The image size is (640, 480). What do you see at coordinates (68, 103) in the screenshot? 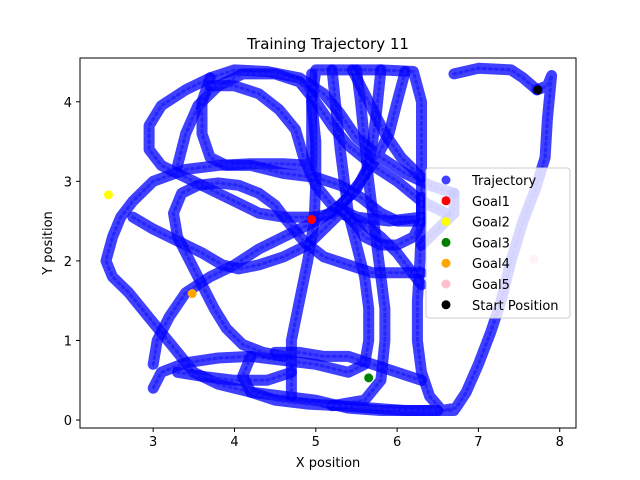
I see `y-tick-label: 4` at bounding box center [68, 103].